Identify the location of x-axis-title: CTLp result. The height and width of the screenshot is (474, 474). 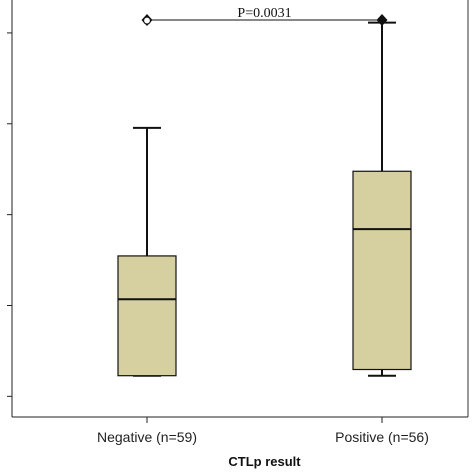
(264, 461).